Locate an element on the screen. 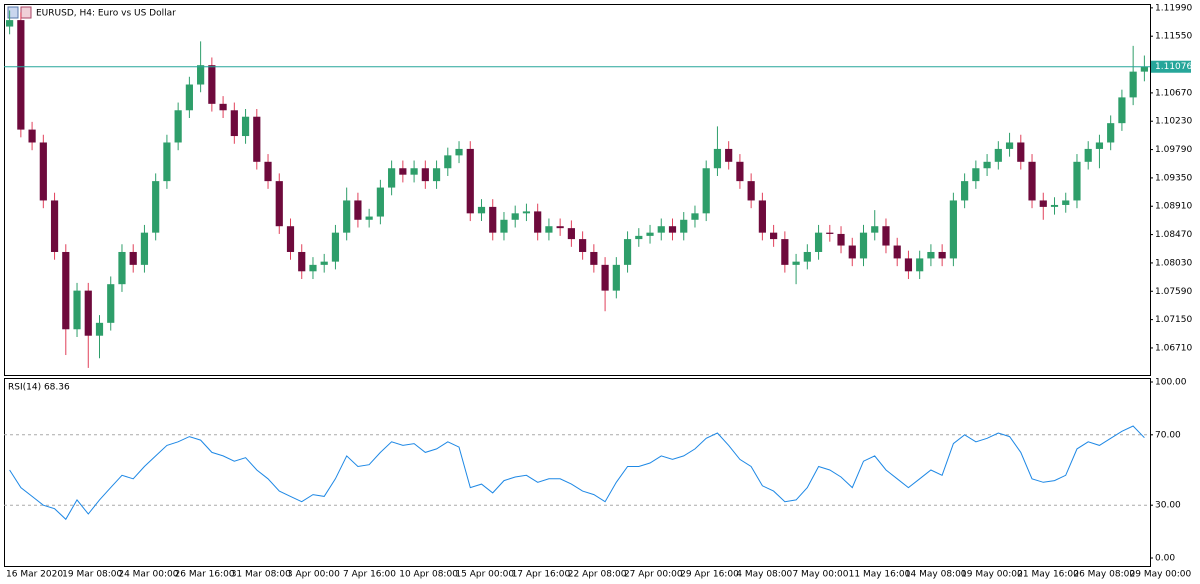 Image resolution: width=1200 pixels, height=584 pixels. x-tick-label: 10 Apr 08:00 is located at coordinates (428, 575).